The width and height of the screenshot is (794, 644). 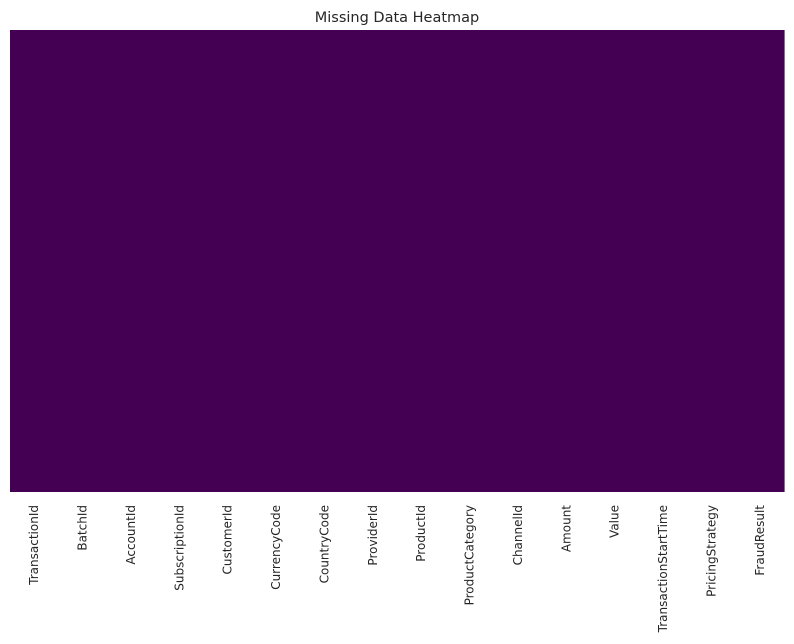 I want to click on x-tick-label: Value, so click(x=615, y=521).